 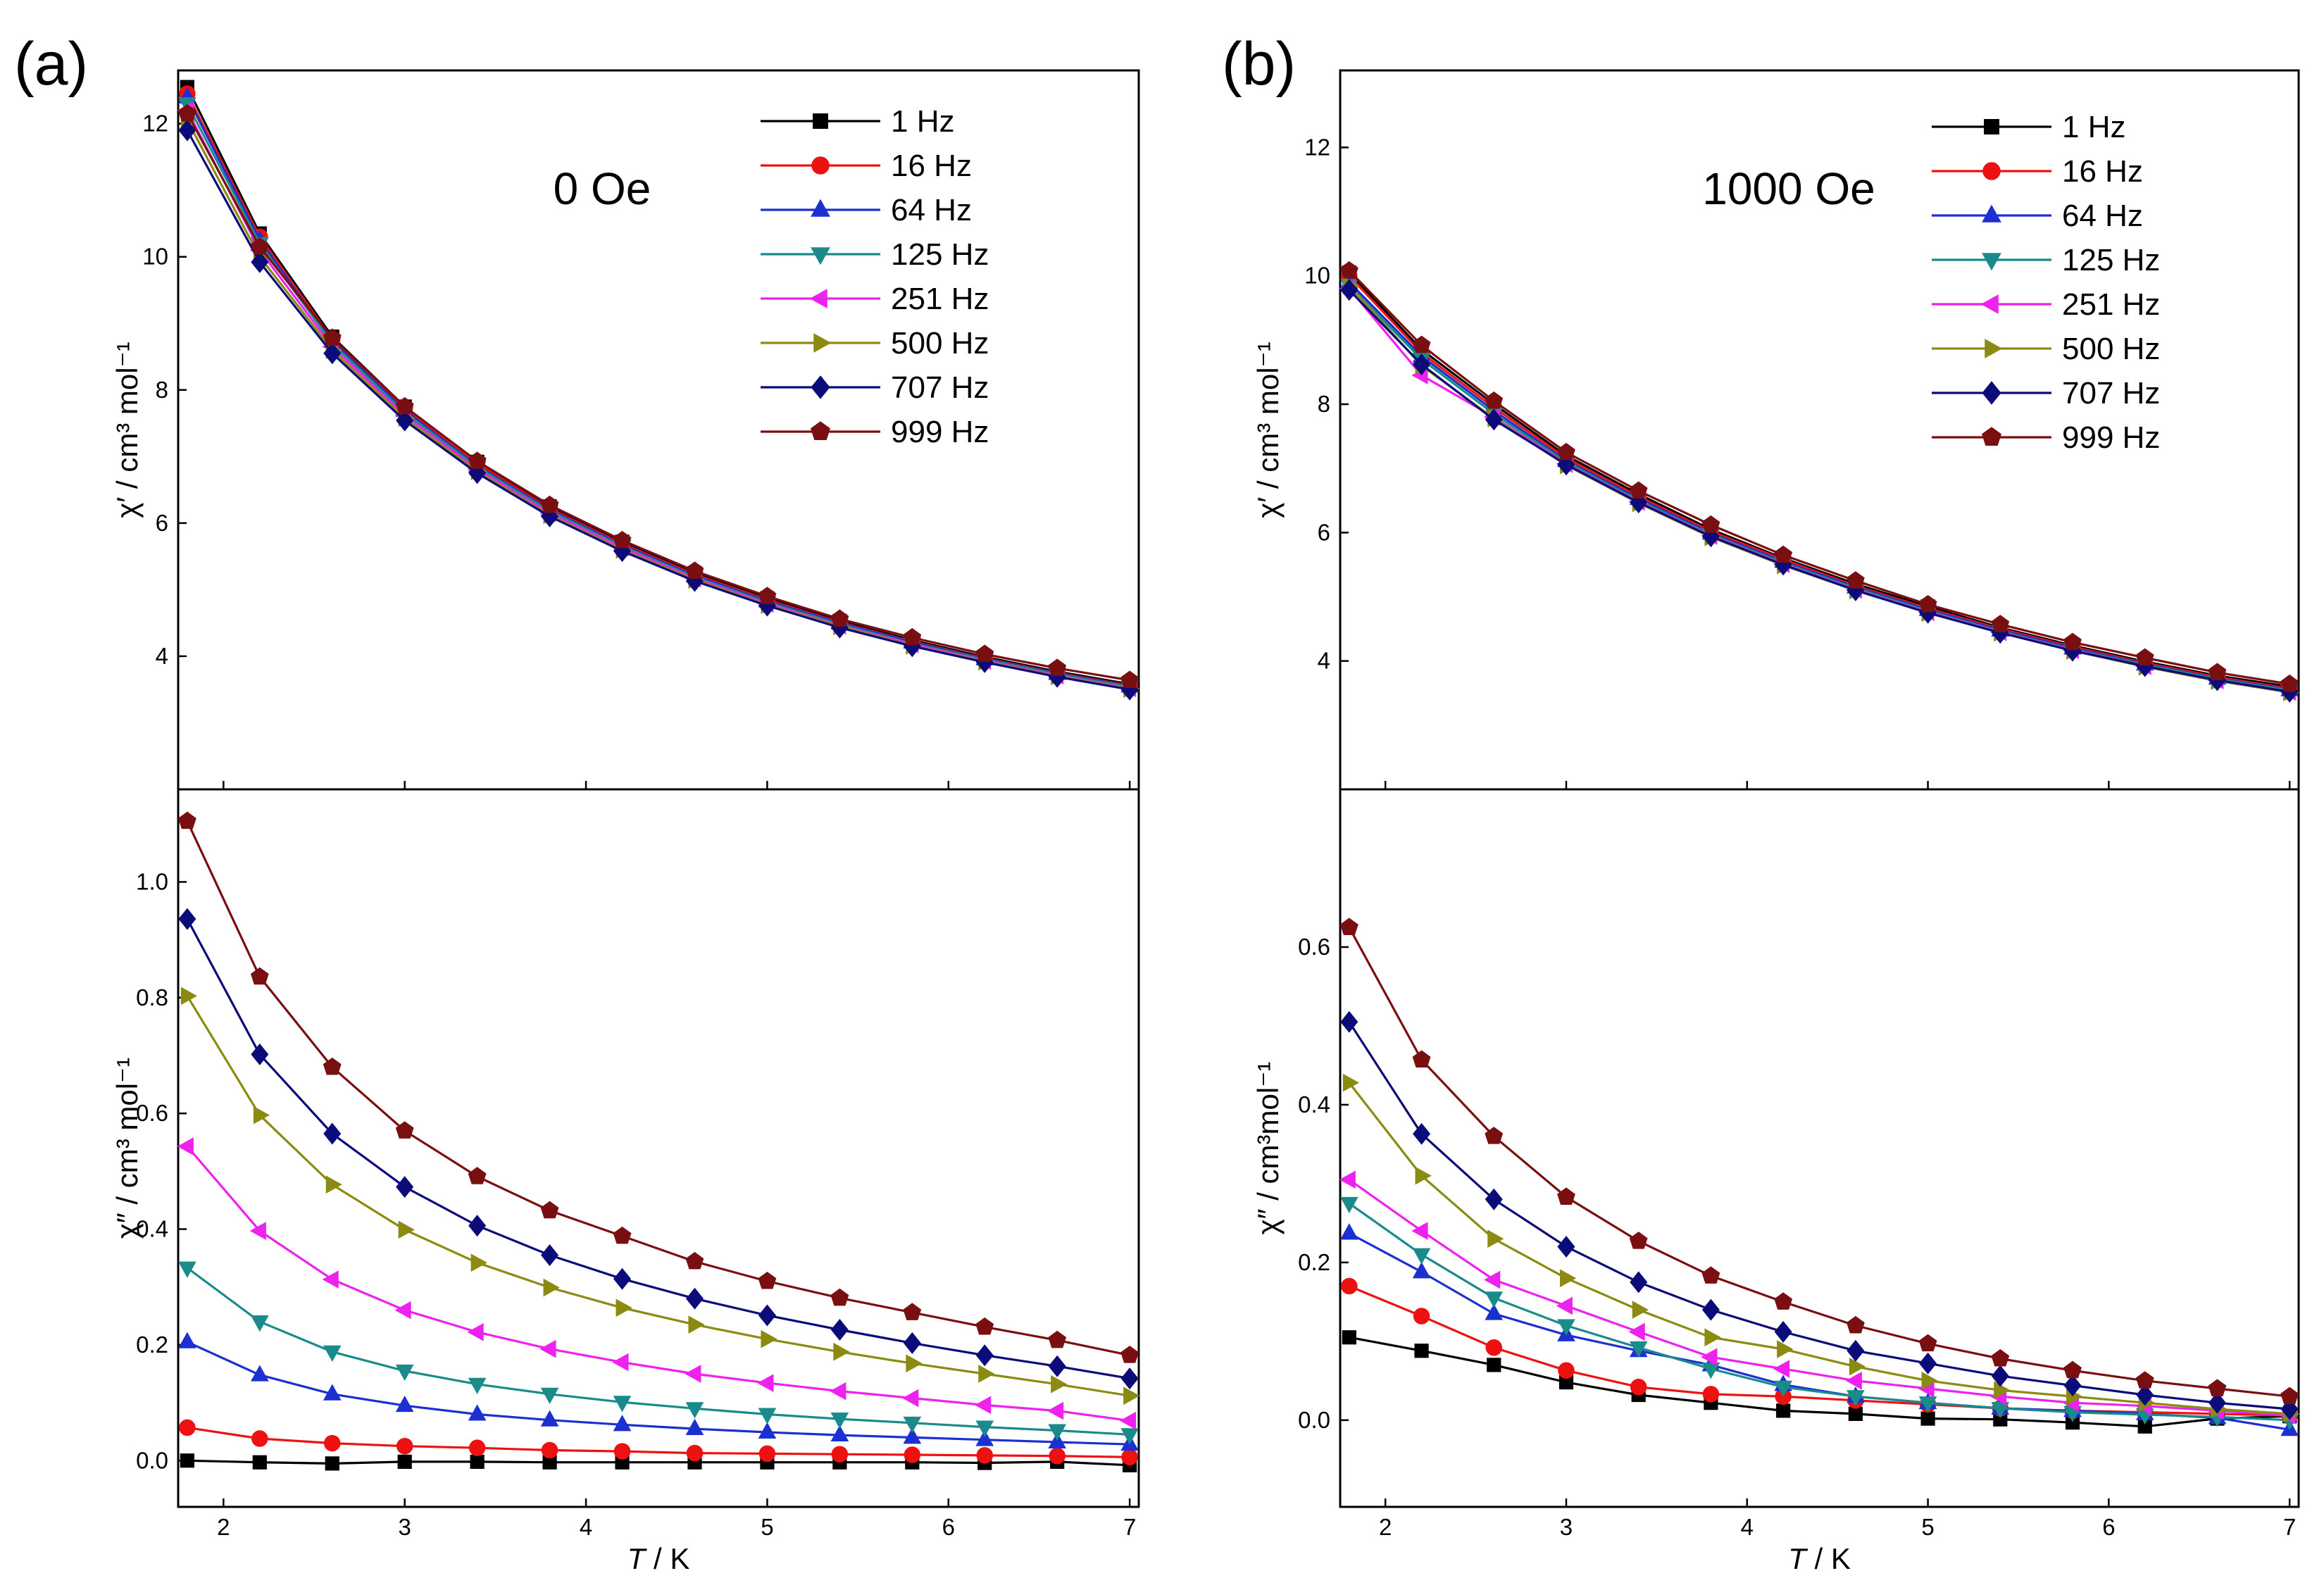 I want to click on y-tick-label: 8, so click(x=1324, y=404).